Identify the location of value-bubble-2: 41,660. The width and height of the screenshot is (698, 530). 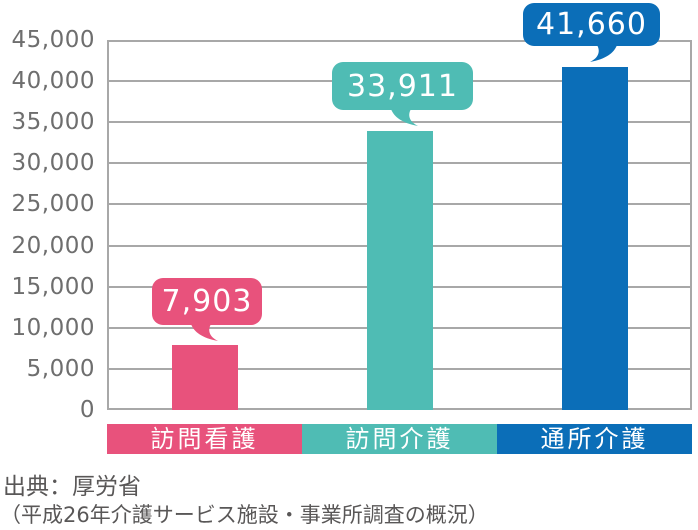
(591, 24).